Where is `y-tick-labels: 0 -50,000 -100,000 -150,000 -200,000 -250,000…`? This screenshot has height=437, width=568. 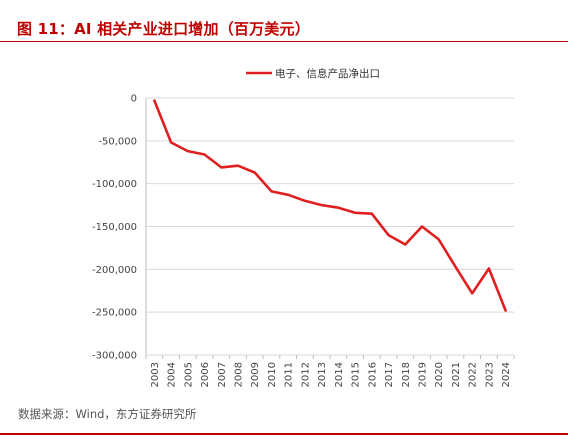
y-tick-labels: 0 -50,000 -100,000 -150,000 -200,000 -250,000… is located at coordinates (114, 228).